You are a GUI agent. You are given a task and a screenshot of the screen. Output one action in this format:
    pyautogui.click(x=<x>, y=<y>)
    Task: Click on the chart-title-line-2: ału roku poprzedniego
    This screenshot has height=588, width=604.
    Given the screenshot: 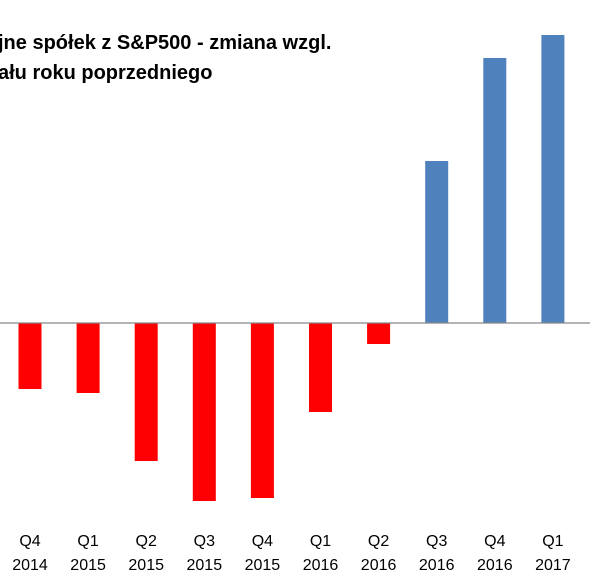 What is the action you would take?
    pyautogui.click(x=106, y=73)
    